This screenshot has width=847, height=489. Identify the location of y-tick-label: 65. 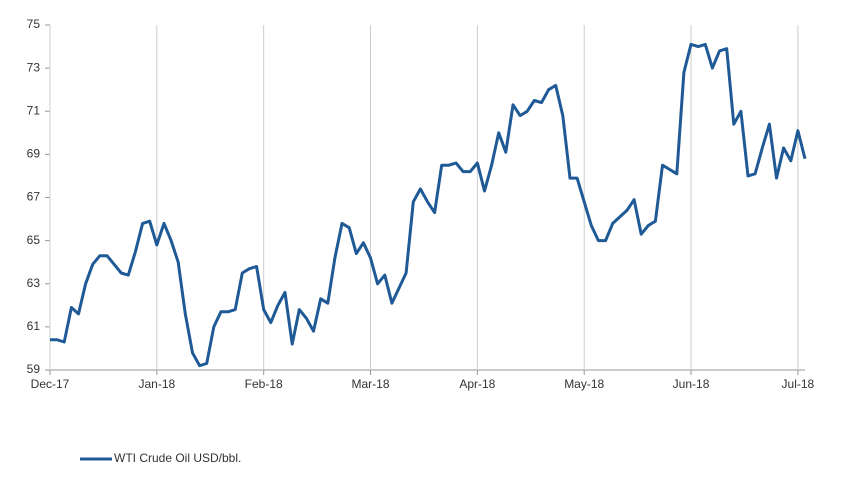
(34, 240).